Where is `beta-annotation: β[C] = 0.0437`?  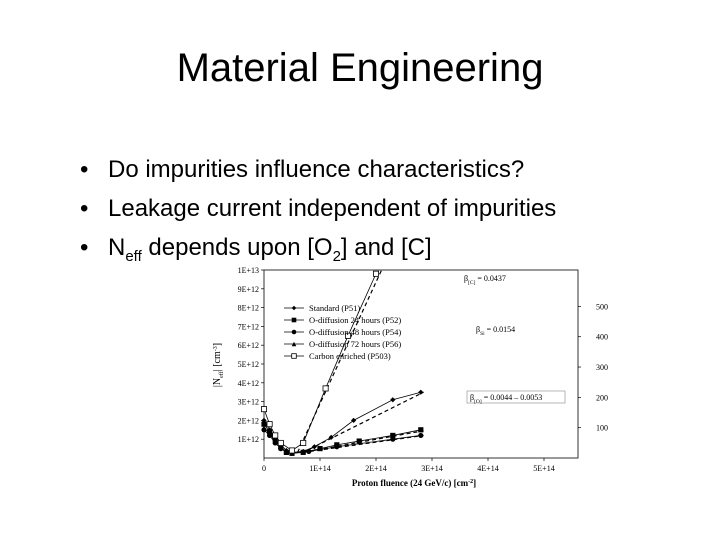
beta-annotation: β[C] = 0.0437 is located at coordinates (485, 280).